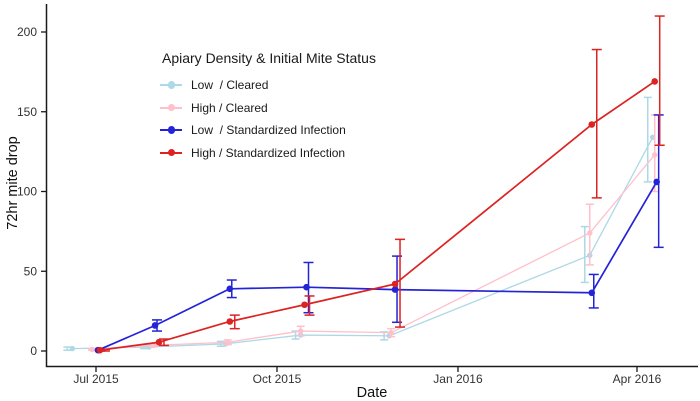 Image resolution: width=700 pixels, height=401 pixels. I want to click on legend-label-high-standardized-infection: High / Standardized Infection, so click(268, 152).